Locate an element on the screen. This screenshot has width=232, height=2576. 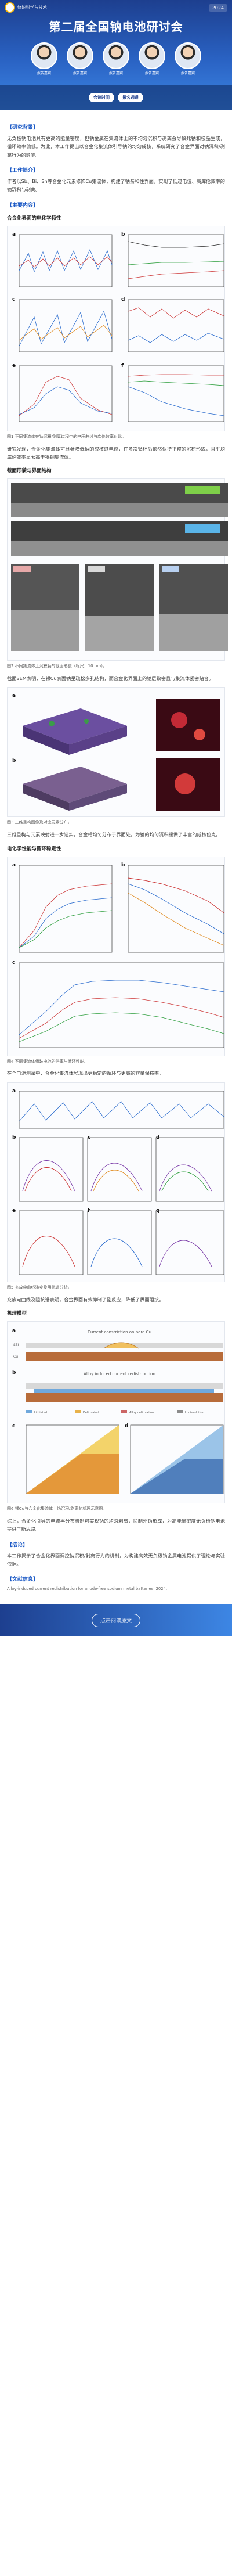
info-chip: 会议时间 is located at coordinates (101, 97).